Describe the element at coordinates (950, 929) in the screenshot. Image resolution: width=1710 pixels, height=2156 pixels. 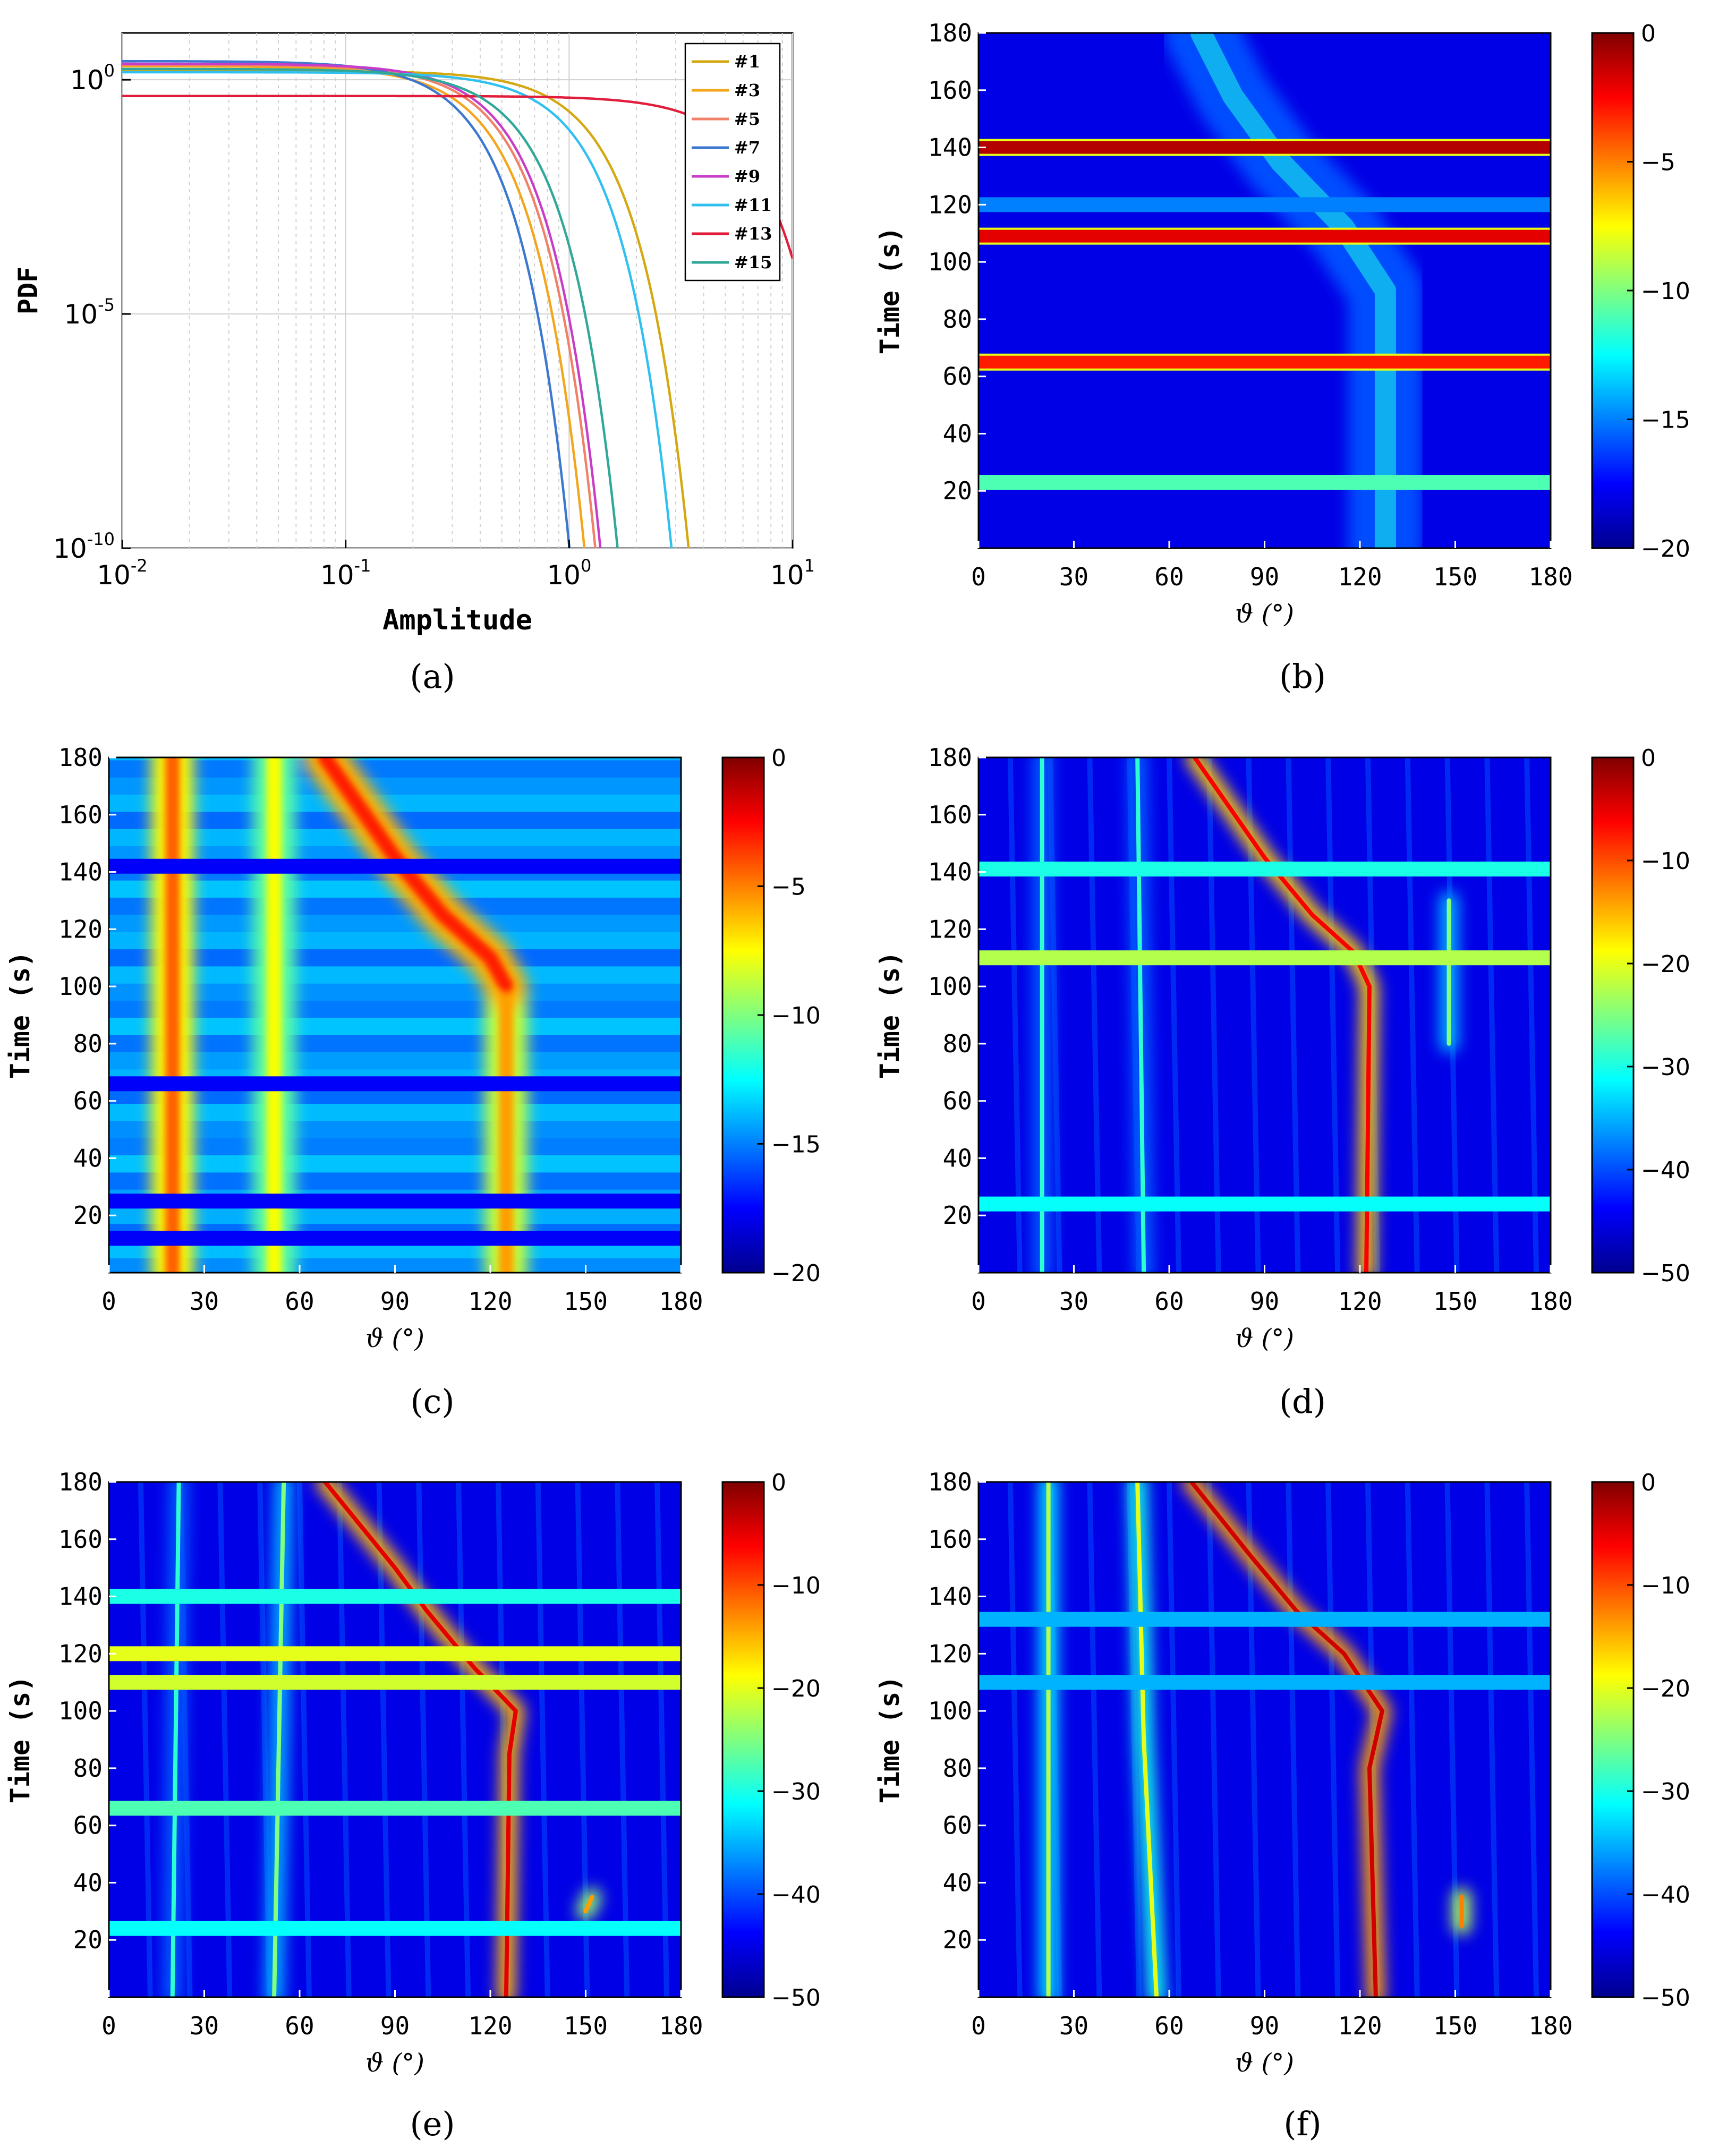
I see `y-tick-label: 120` at that location.